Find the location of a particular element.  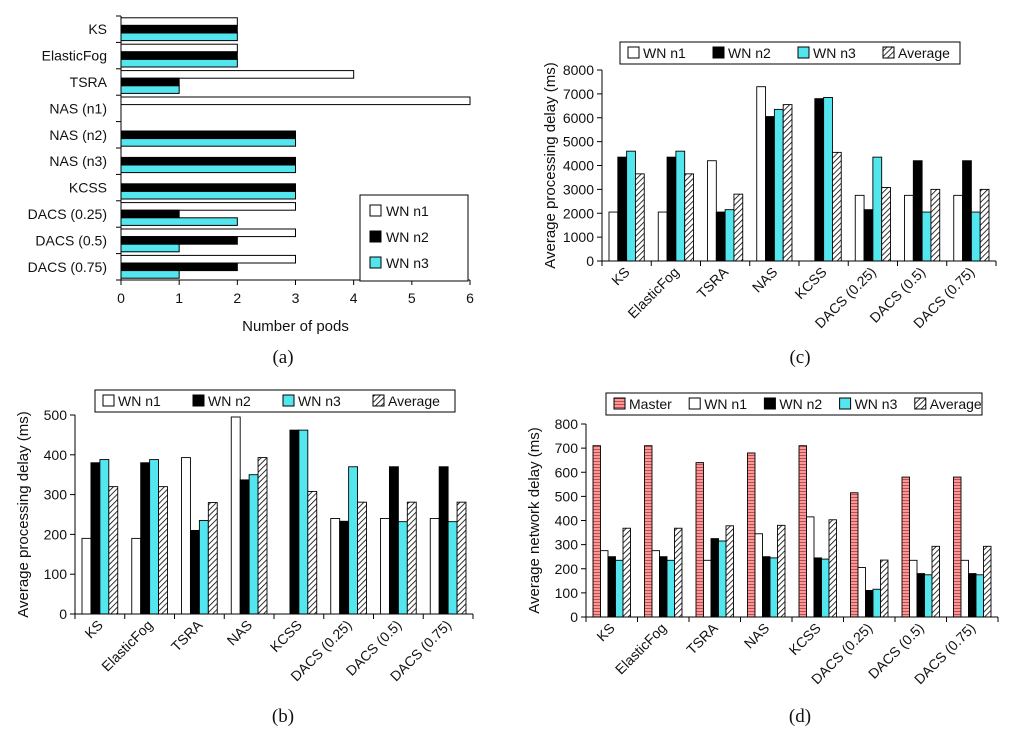

category-label: DACS (0.25) is located at coordinates (67, 214).